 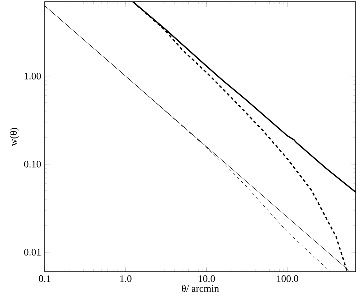 What do you see at coordinates (33, 76) in the screenshot?
I see `y-tick-label: 1.00` at bounding box center [33, 76].